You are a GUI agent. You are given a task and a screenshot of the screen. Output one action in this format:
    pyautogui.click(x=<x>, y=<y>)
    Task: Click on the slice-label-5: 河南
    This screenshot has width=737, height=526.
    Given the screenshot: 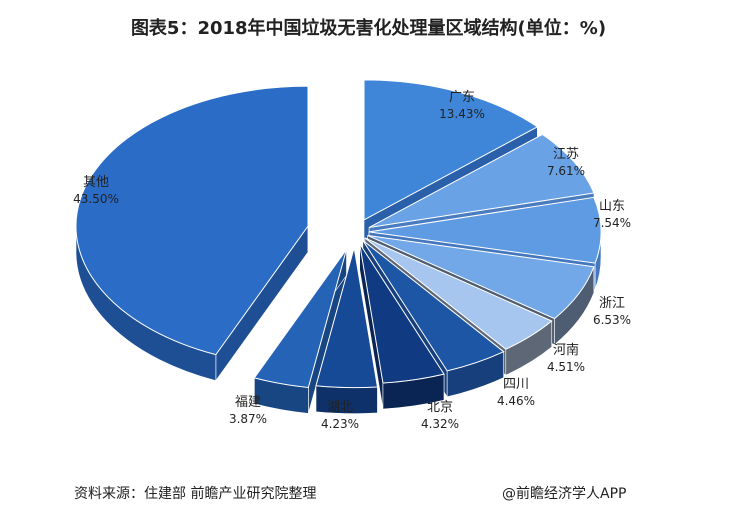 What is the action you would take?
    pyautogui.click(x=566, y=350)
    